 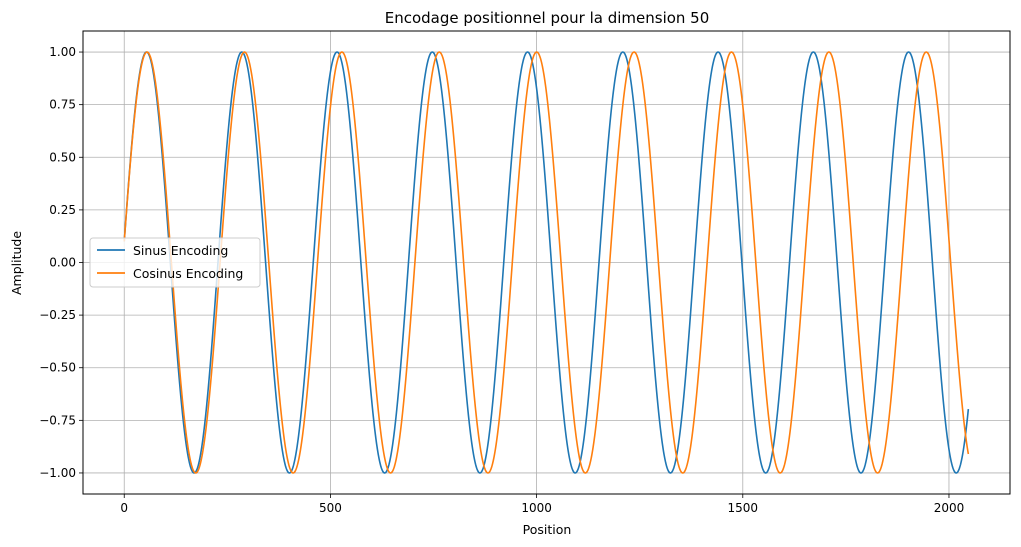 I want to click on y-tick-label: 0.00, so click(x=62, y=263).